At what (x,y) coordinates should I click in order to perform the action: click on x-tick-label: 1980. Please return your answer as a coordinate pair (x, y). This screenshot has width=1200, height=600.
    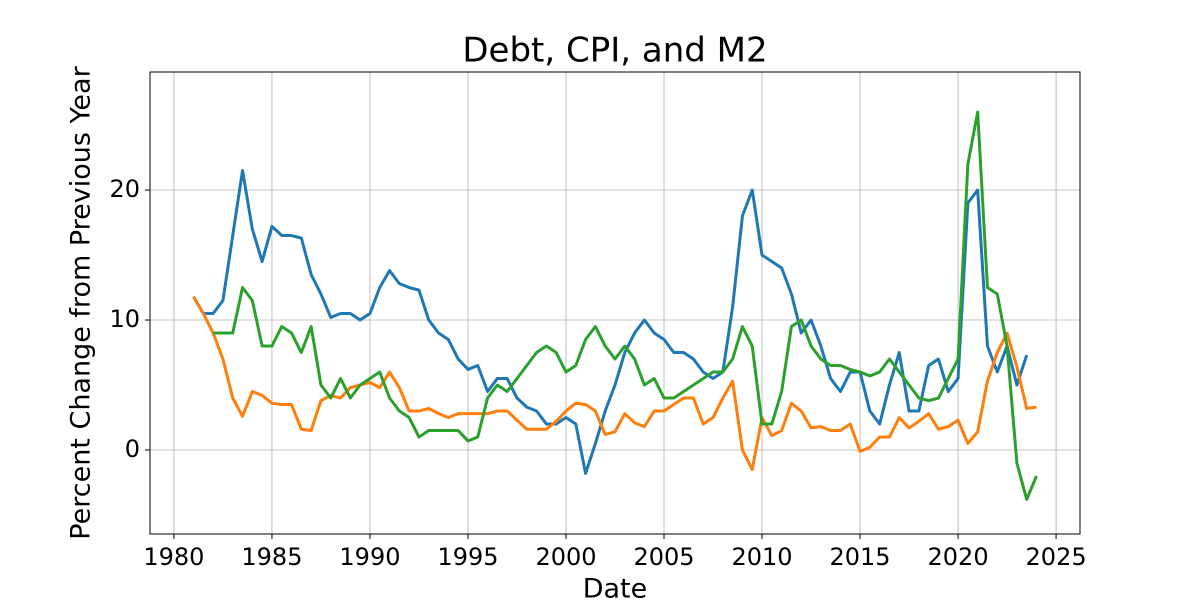
    Looking at the image, I should click on (173, 557).